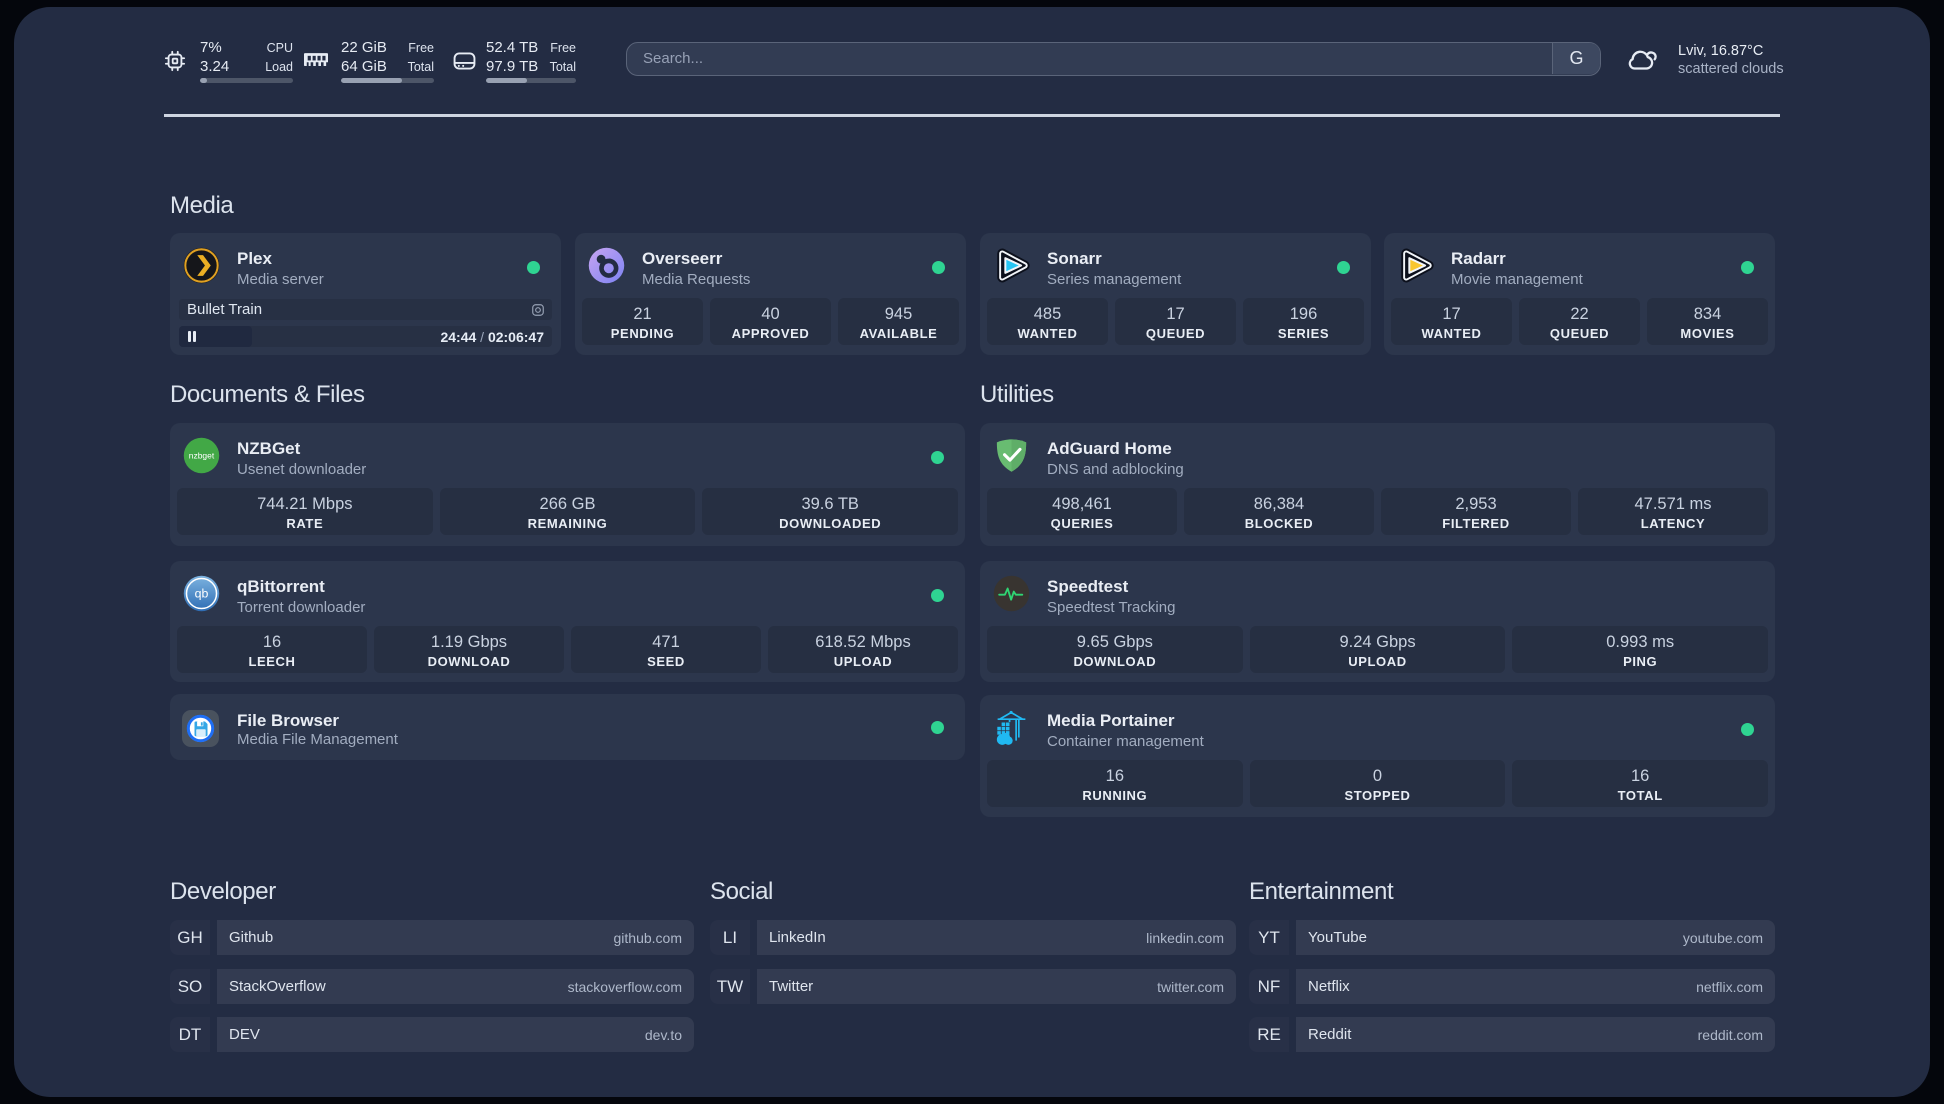  Describe the element at coordinates (202, 594) in the screenshot. I see `svg-text: qb` at that location.